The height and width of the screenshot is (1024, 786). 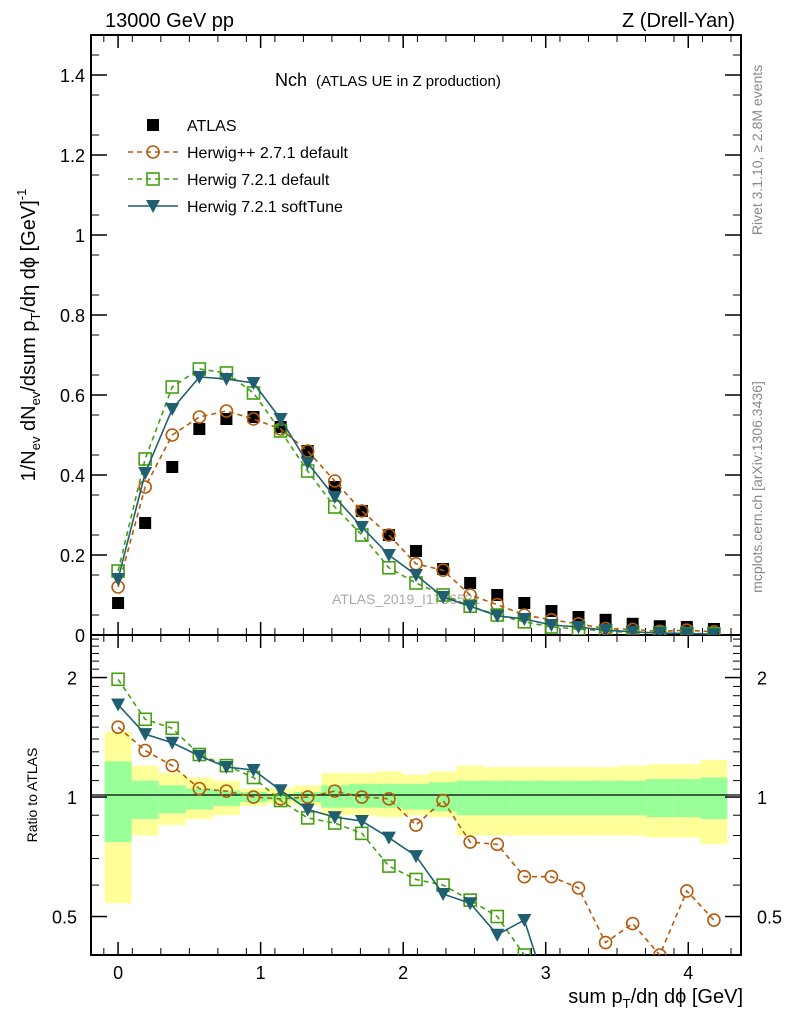 I want to click on y-tick-label: 1, so click(x=80, y=236).